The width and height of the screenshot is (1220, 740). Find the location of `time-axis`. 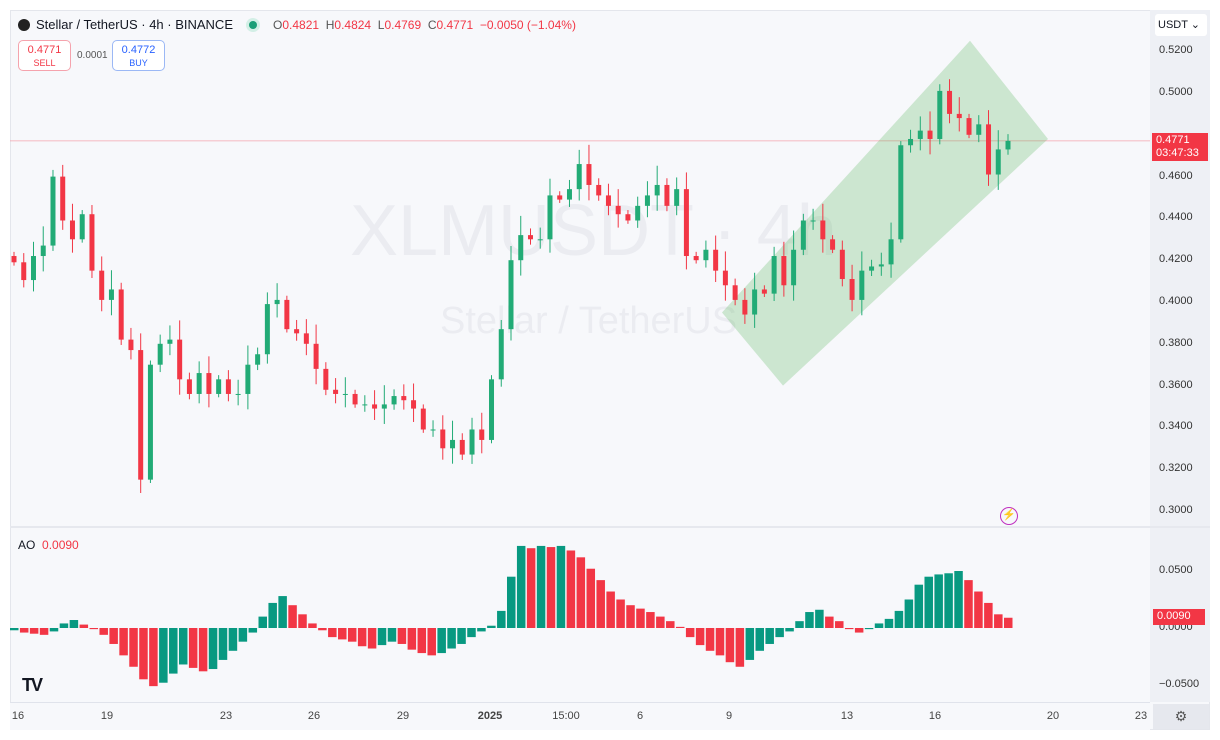

time-axis is located at coordinates (580, 716).